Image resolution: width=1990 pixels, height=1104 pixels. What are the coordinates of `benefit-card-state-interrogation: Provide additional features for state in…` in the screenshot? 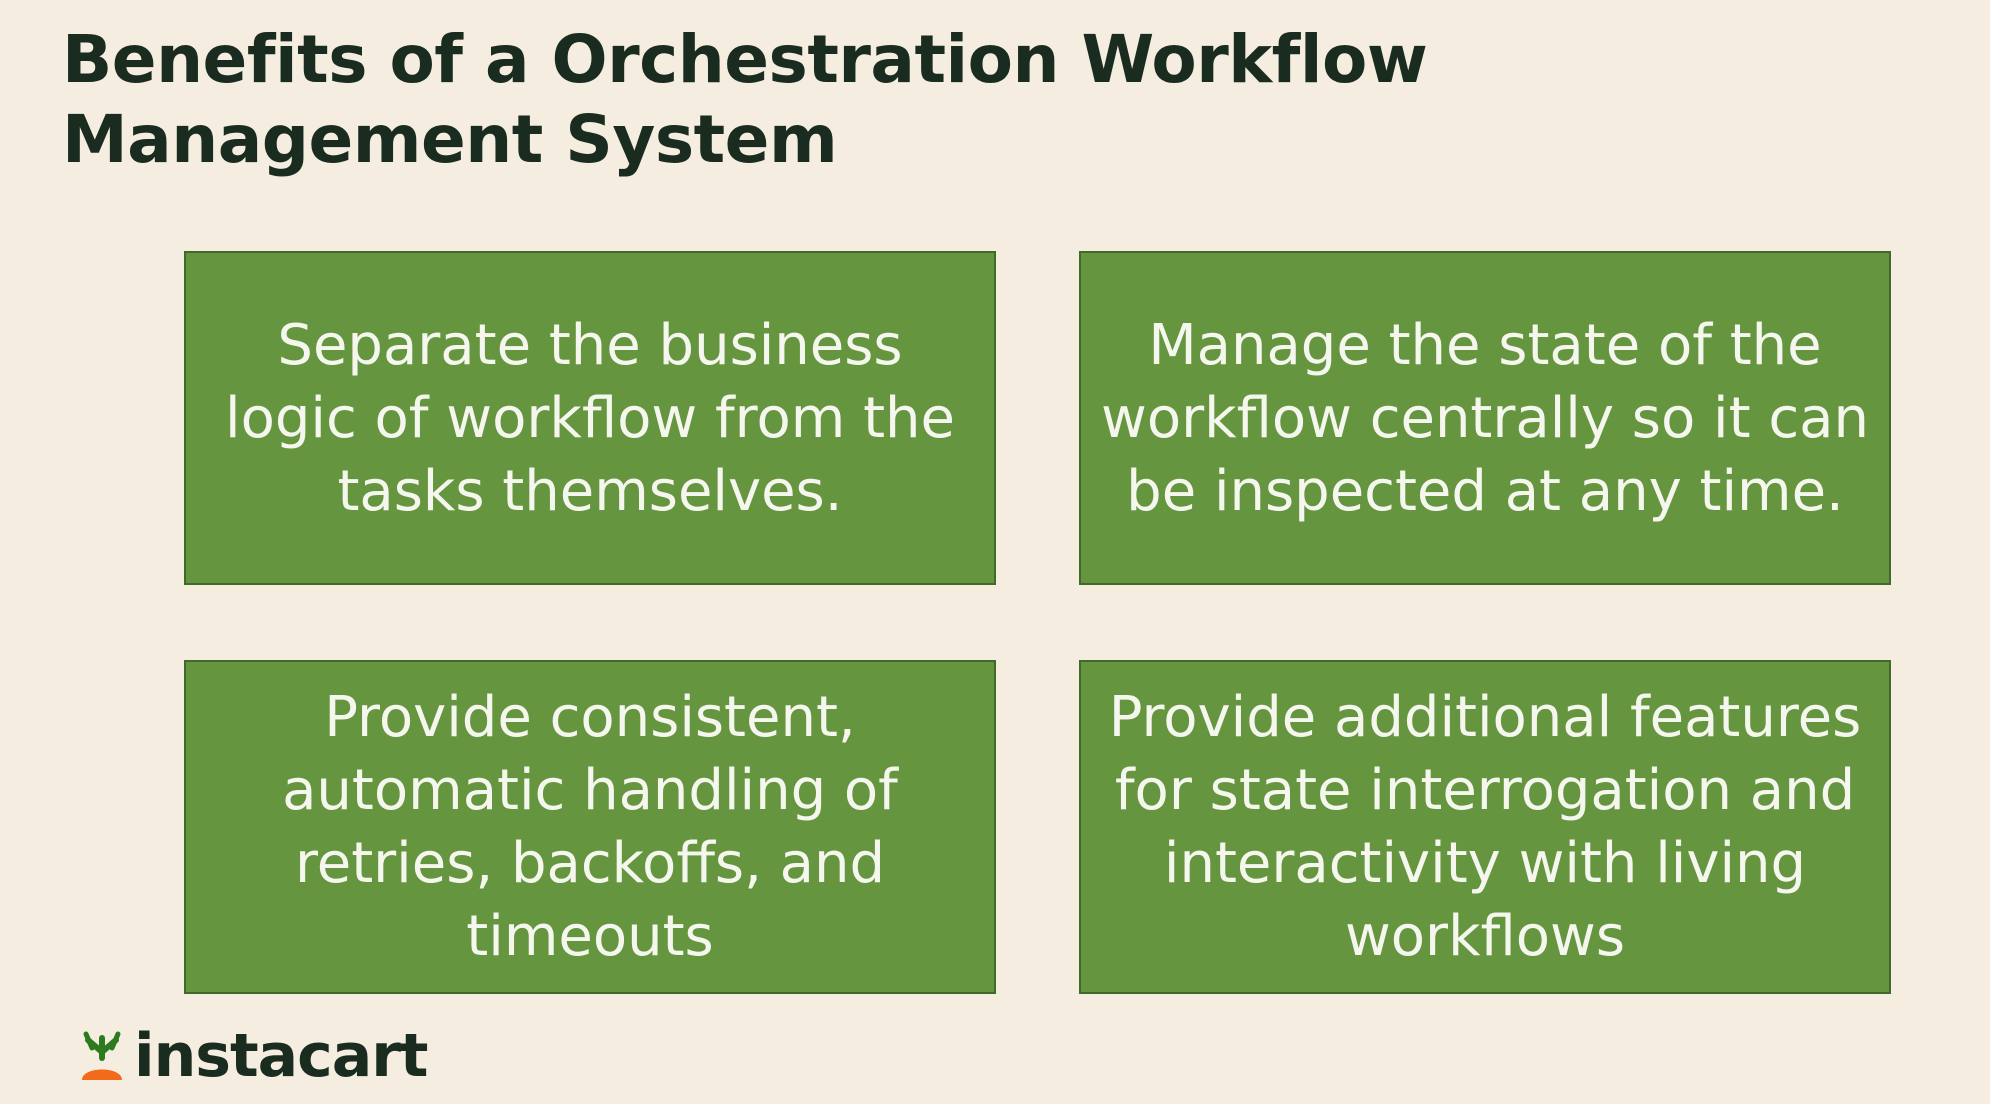 It's located at (1485, 827).